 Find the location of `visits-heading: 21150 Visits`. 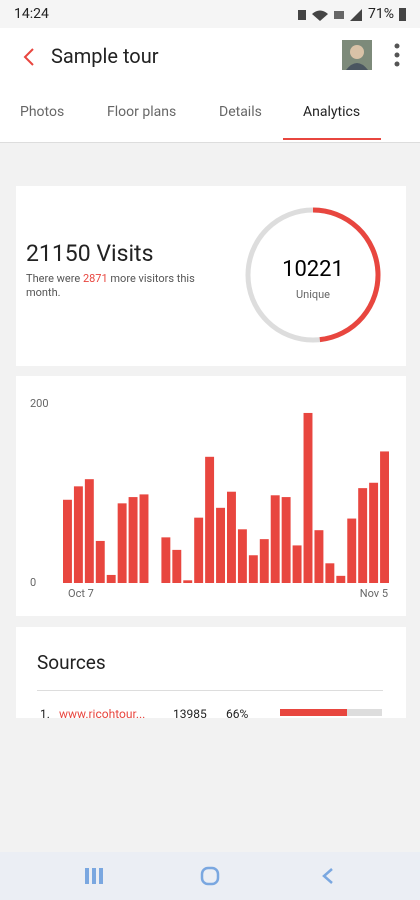

visits-heading: 21150 Visits is located at coordinates (89, 253).